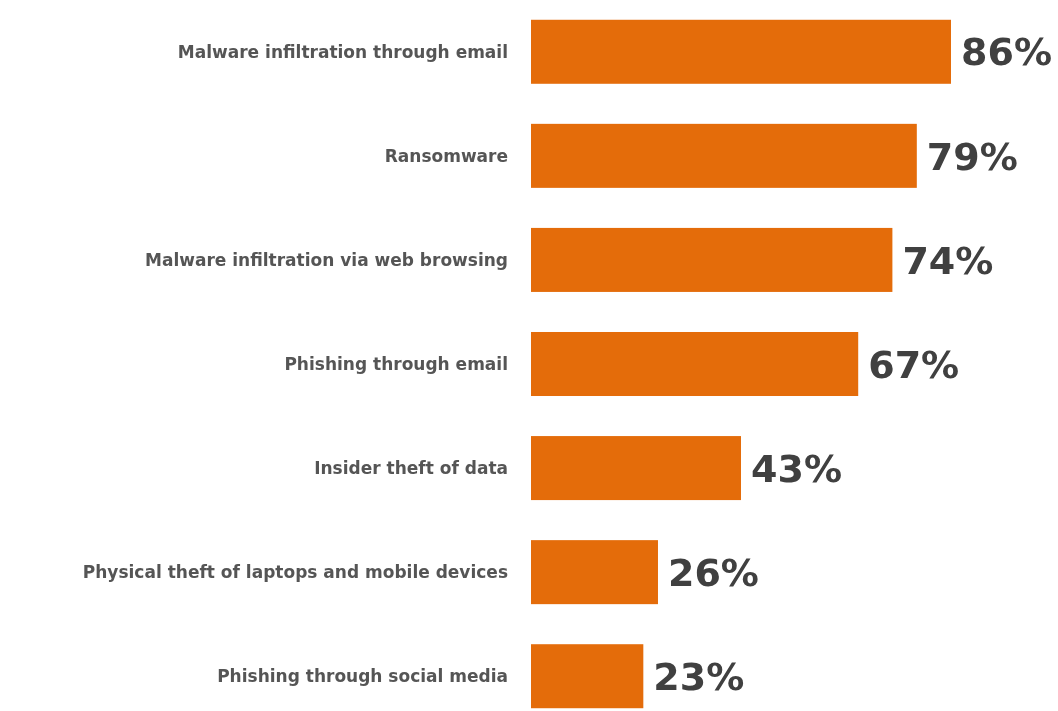 This screenshot has width=1058, height=711. I want to click on y-tick-label: Malware infiltration through email, so click(342, 51).